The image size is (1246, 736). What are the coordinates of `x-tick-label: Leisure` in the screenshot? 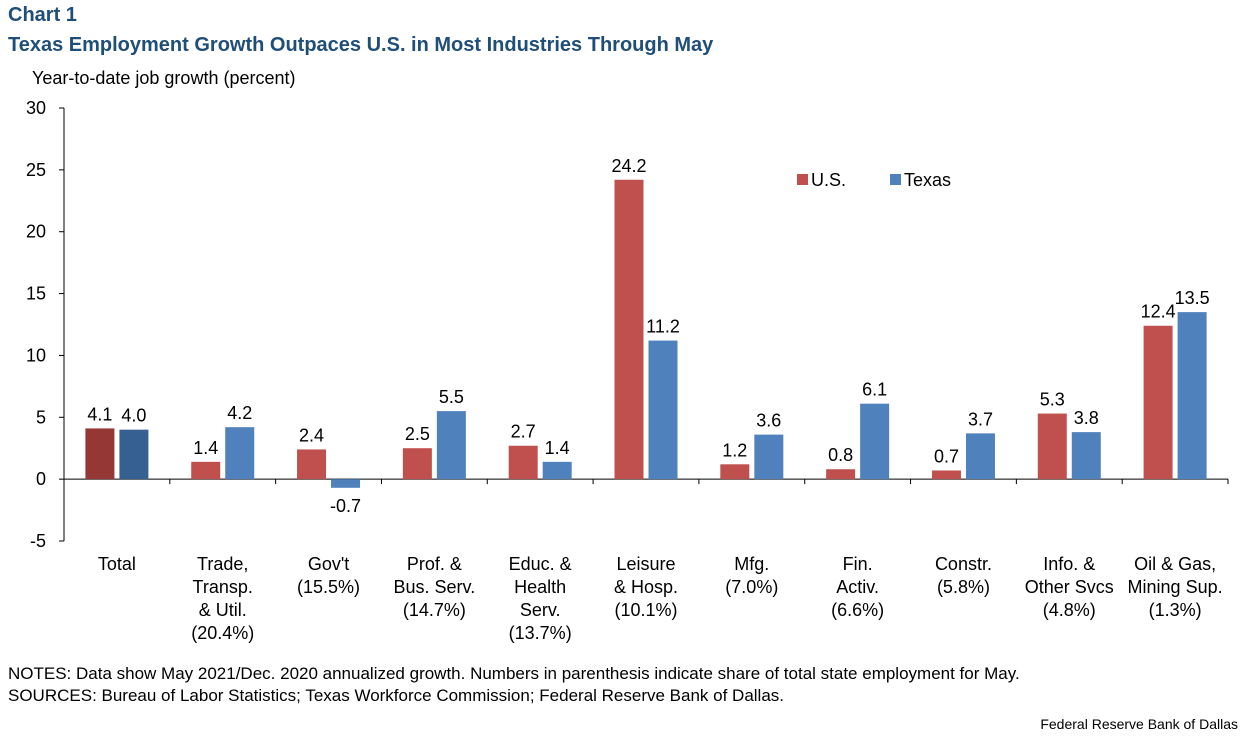 It's located at (645, 564).